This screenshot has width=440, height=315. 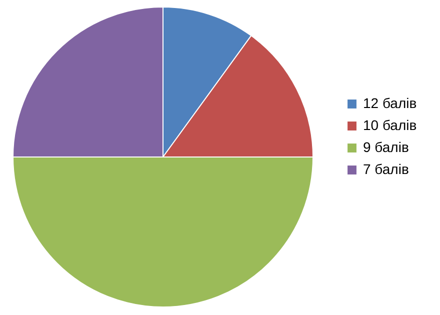 What do you see at coordinates (386, 169) in the screenshot?
I see `legend-label: 7 балів` at bounding box center [386, 169].